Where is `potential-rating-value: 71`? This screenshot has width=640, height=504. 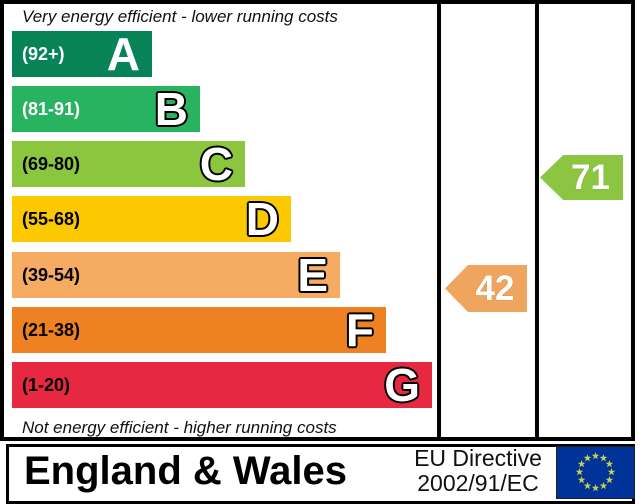
potential-rating-value: 71 is located at coordinates (590, 177).